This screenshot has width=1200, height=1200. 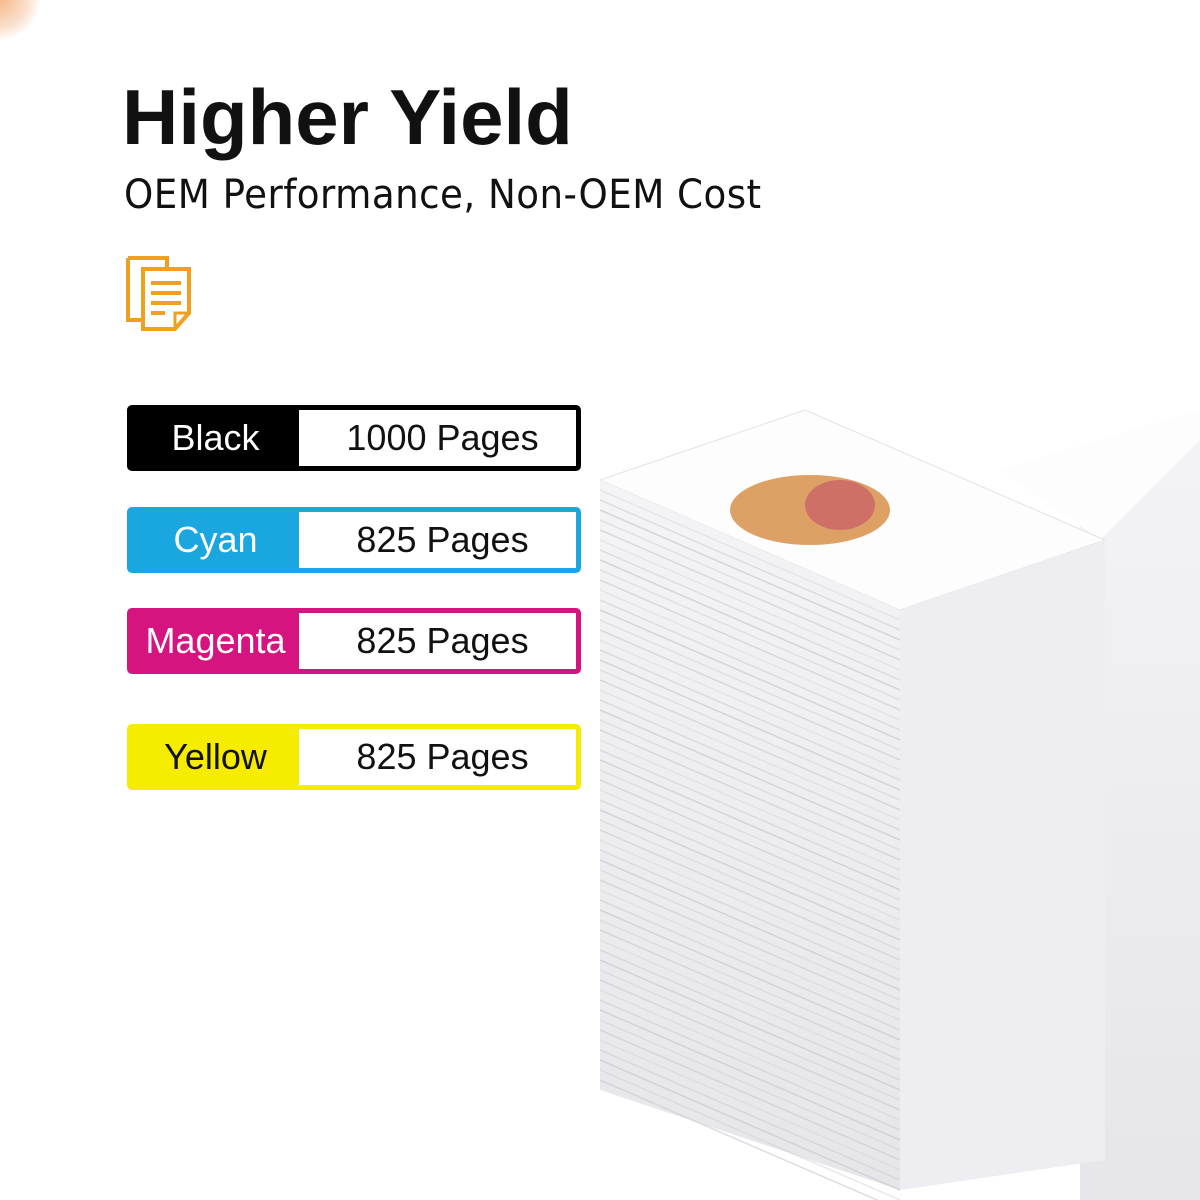 What do you see at coordinates (347, 117) in the screenshot?
I see `page-title: Higher Yield` at bounding box center [347, 117].